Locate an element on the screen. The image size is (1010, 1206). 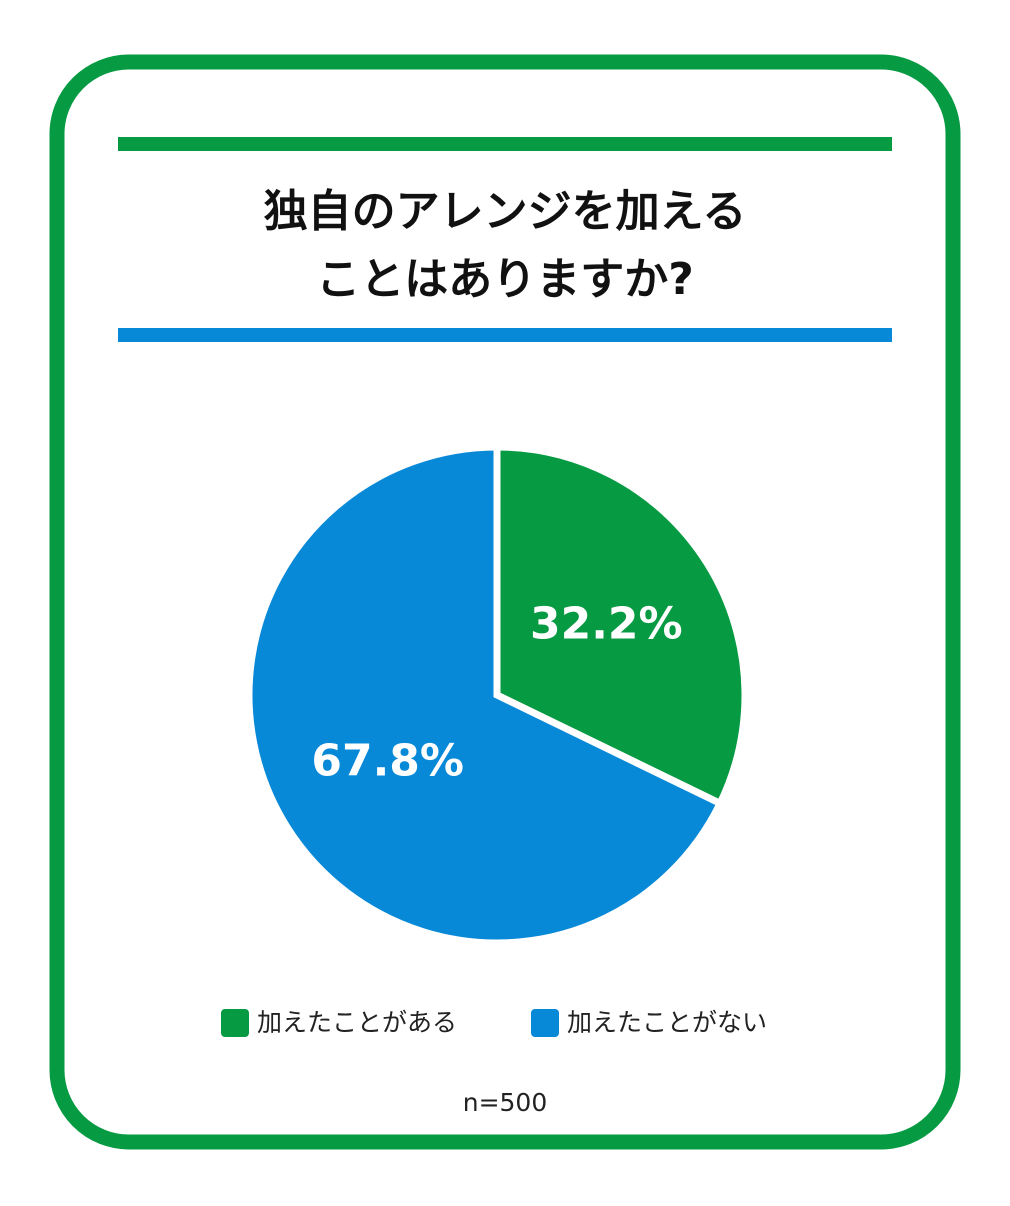
top-rule is located at coordinates (505, 144).